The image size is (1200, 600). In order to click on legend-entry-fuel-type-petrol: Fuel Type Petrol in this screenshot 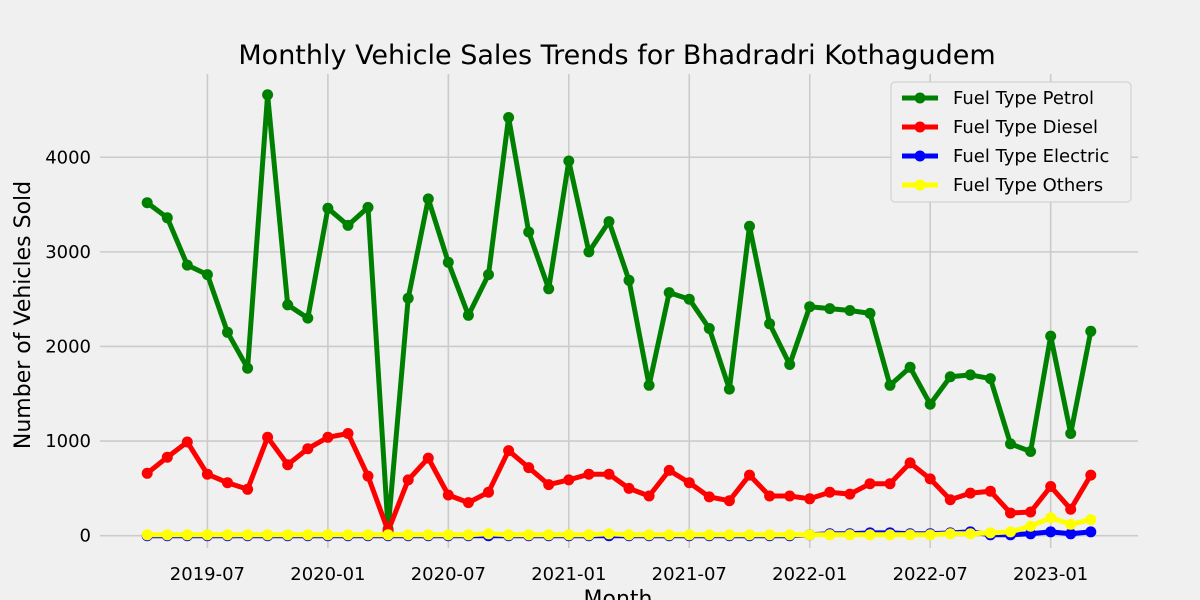, I will do `click(998, 98)`.